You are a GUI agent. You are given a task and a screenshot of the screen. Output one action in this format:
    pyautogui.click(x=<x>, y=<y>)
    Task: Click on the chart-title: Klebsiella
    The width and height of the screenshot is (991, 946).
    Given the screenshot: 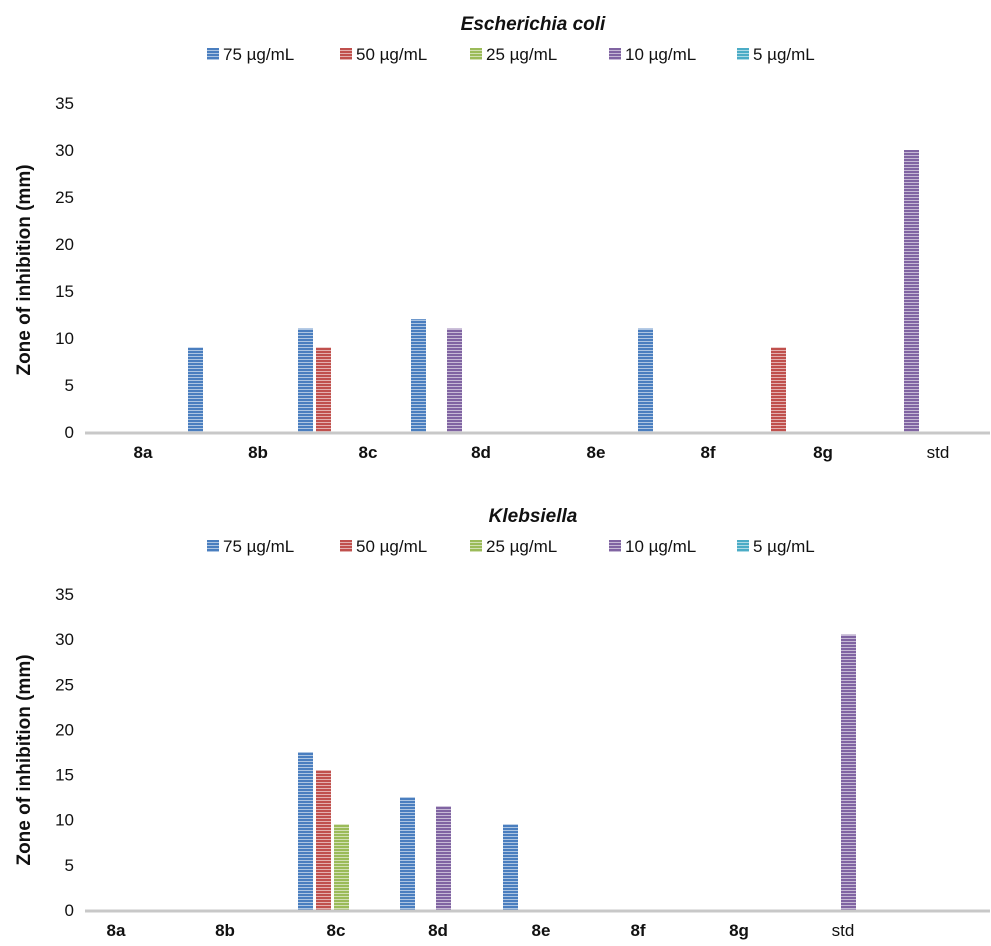 What is the action you would take?
    pyautogui.click(x=533, y=516)
    